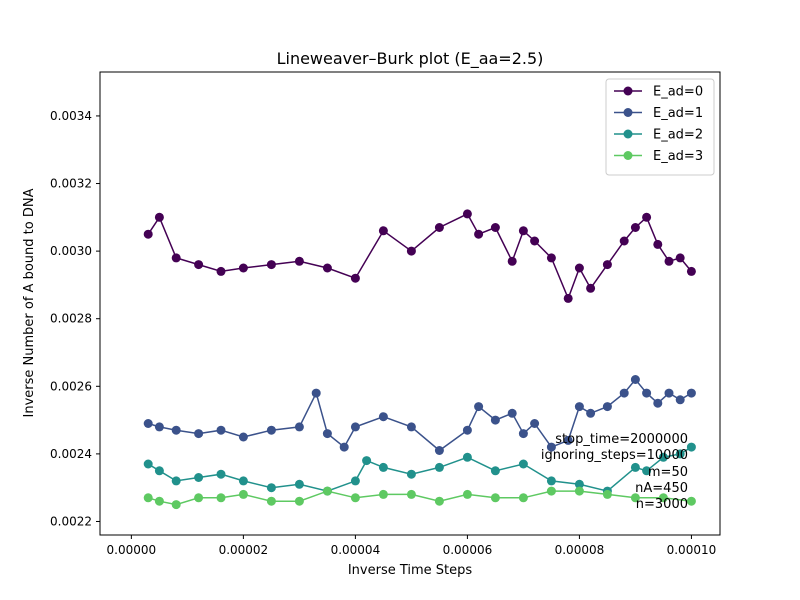  I want to click on annotation-stop-time: stop_time=2000000, so click(621, 439).